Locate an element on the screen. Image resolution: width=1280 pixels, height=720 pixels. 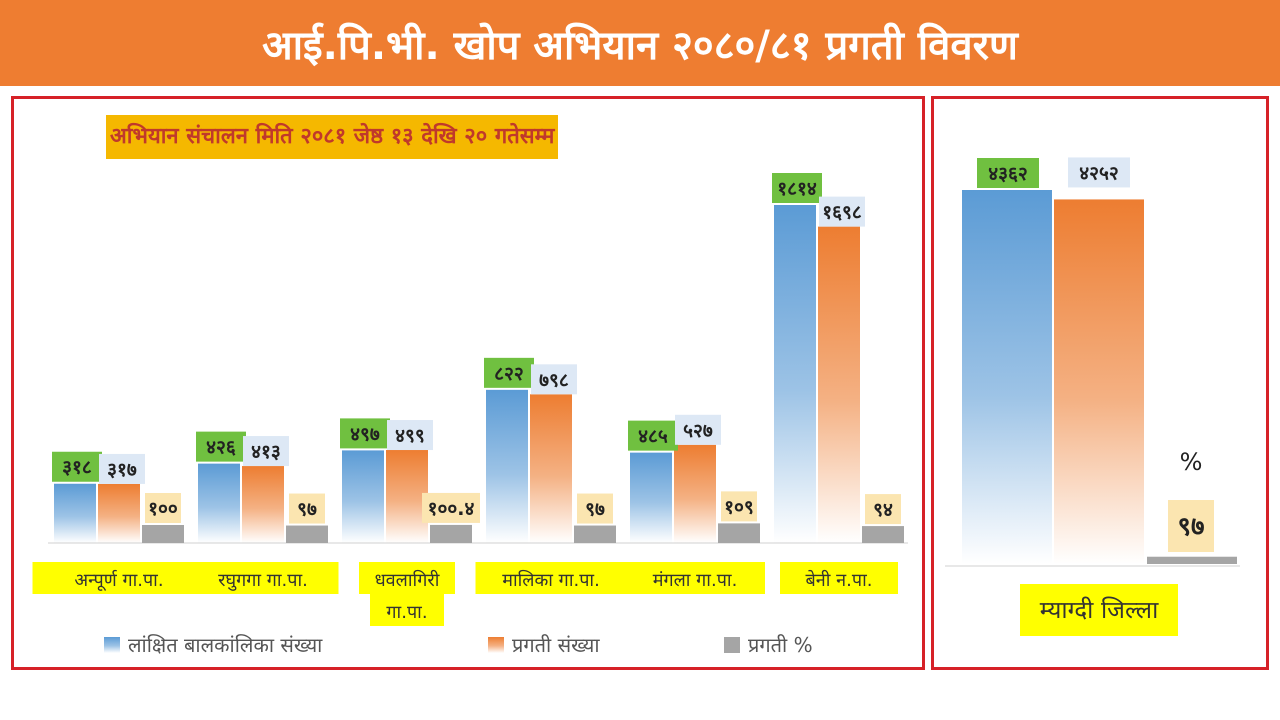
label-percent-5-bg is located at coordinates (883, 509).